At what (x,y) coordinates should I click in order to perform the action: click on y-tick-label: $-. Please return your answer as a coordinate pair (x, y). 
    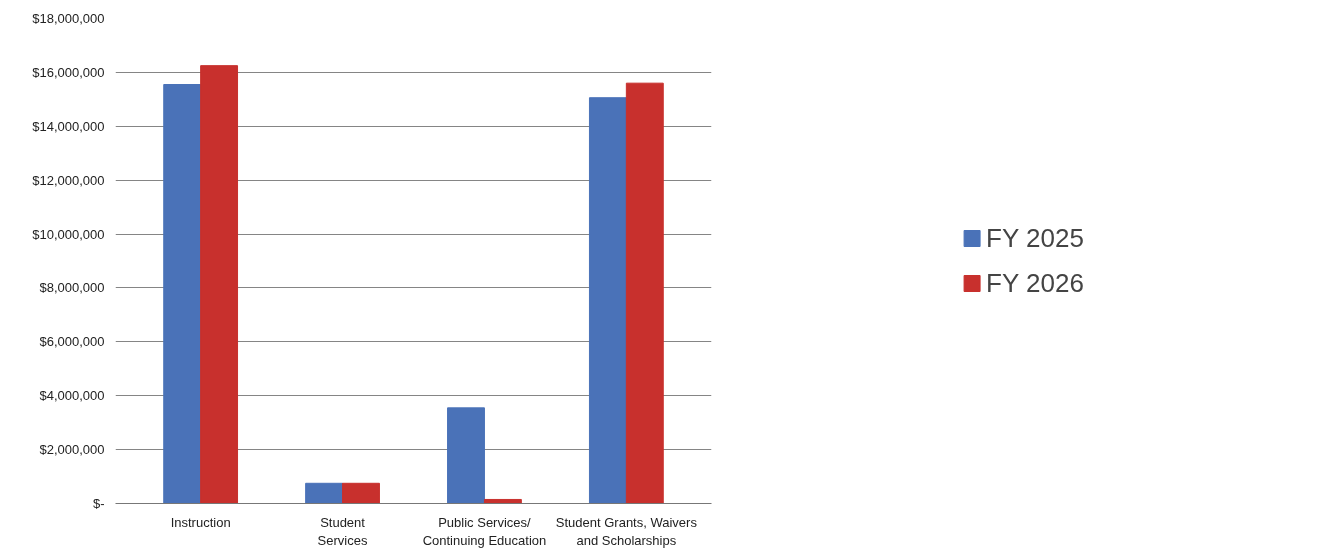
    Looking at the image, I should click on (98, 503).